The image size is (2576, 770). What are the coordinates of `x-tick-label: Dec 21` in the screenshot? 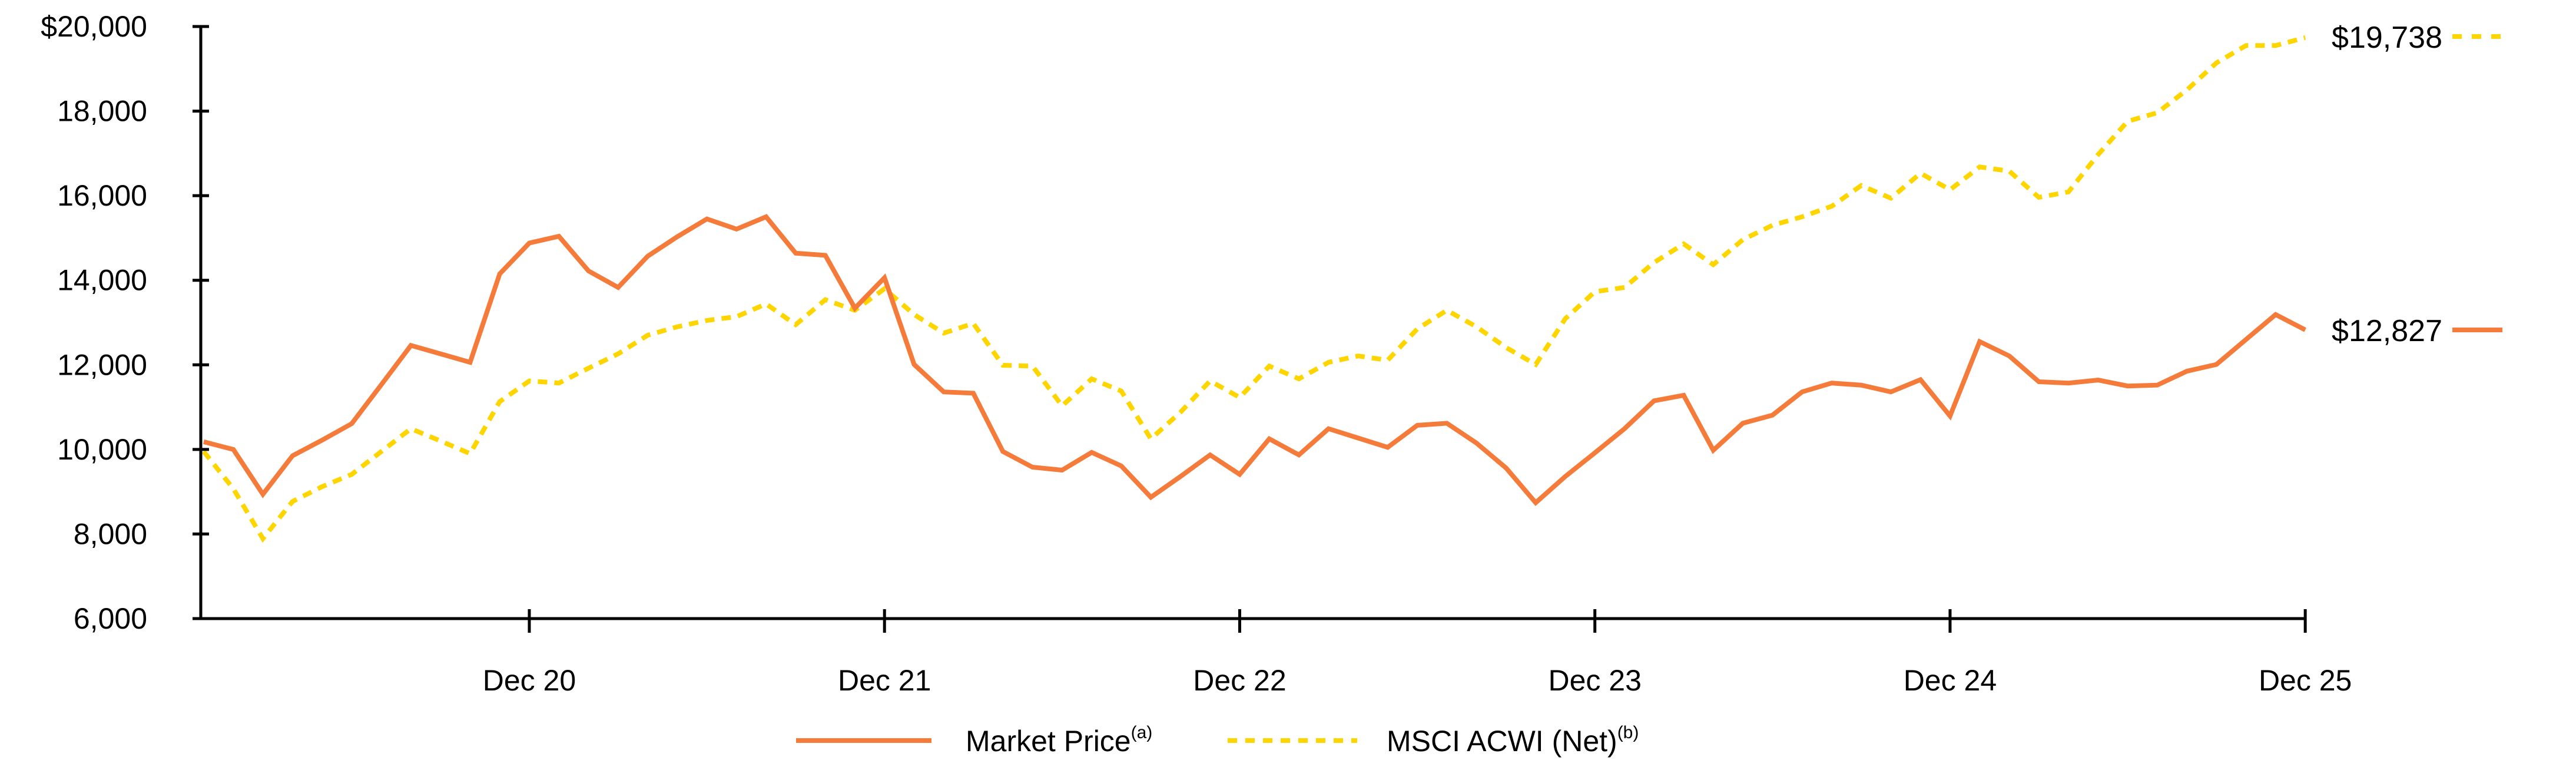 It's located at (885, 680).